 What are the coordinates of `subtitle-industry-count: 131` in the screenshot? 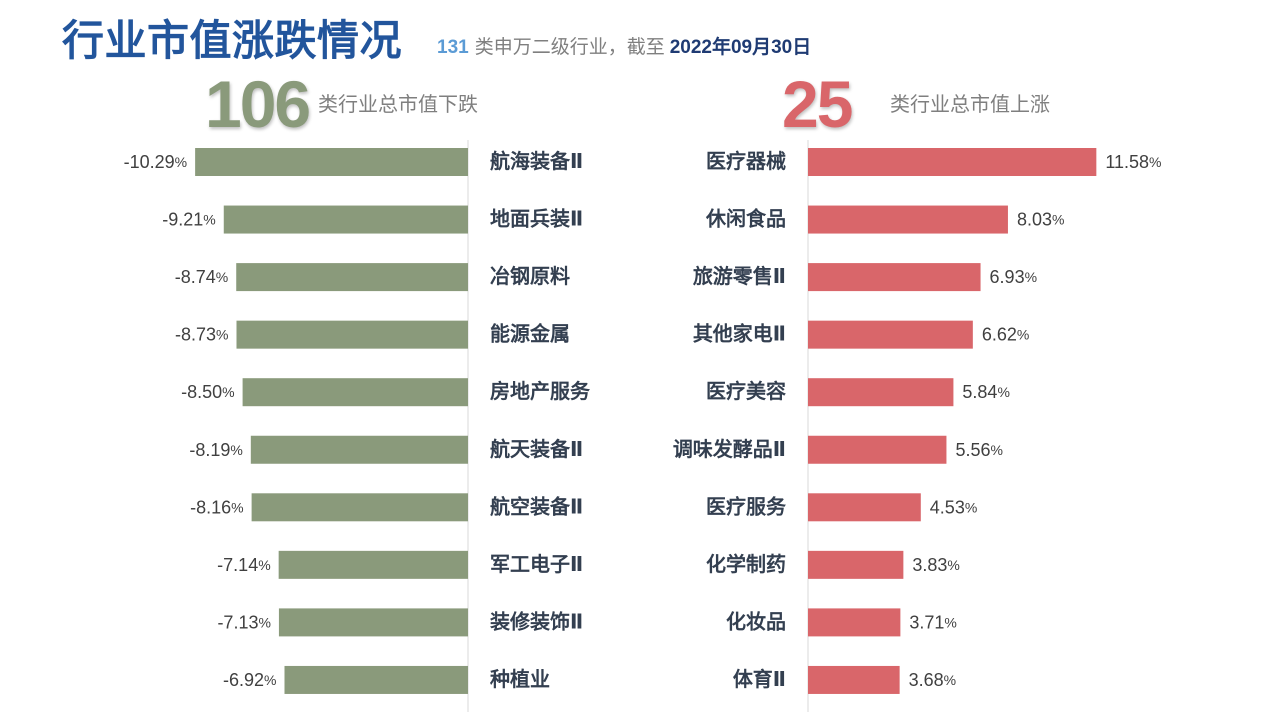 It's located at (453, 47).